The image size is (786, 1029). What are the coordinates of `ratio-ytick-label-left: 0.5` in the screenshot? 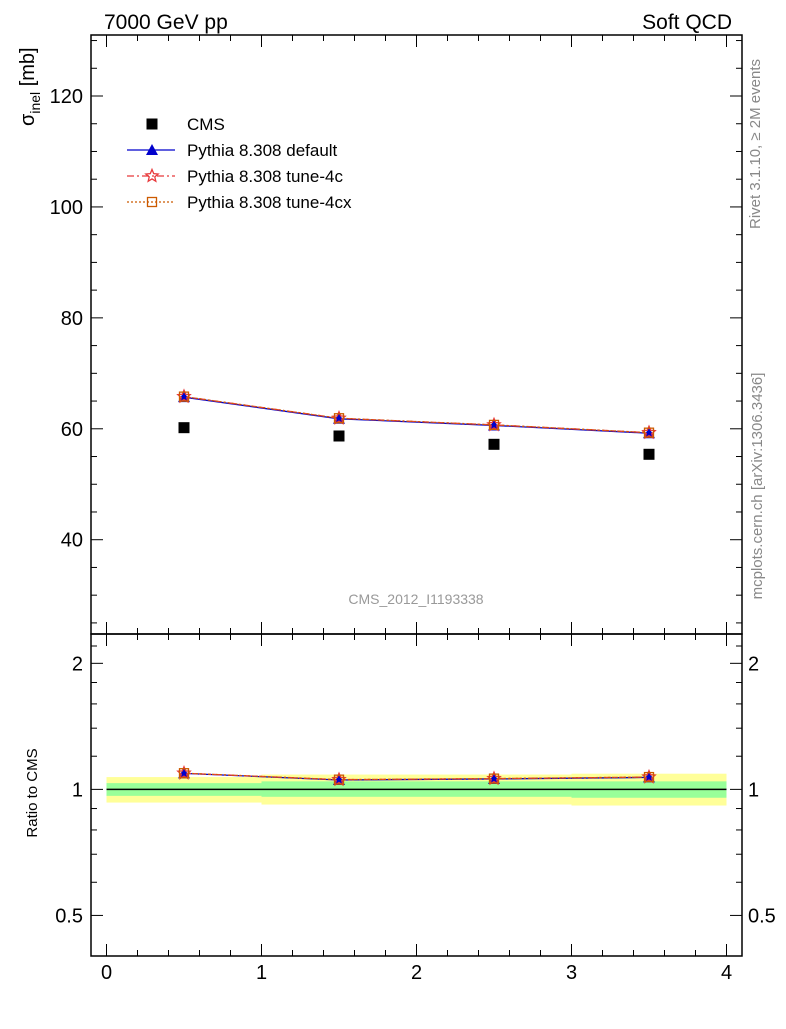 It's located at (69, 916).